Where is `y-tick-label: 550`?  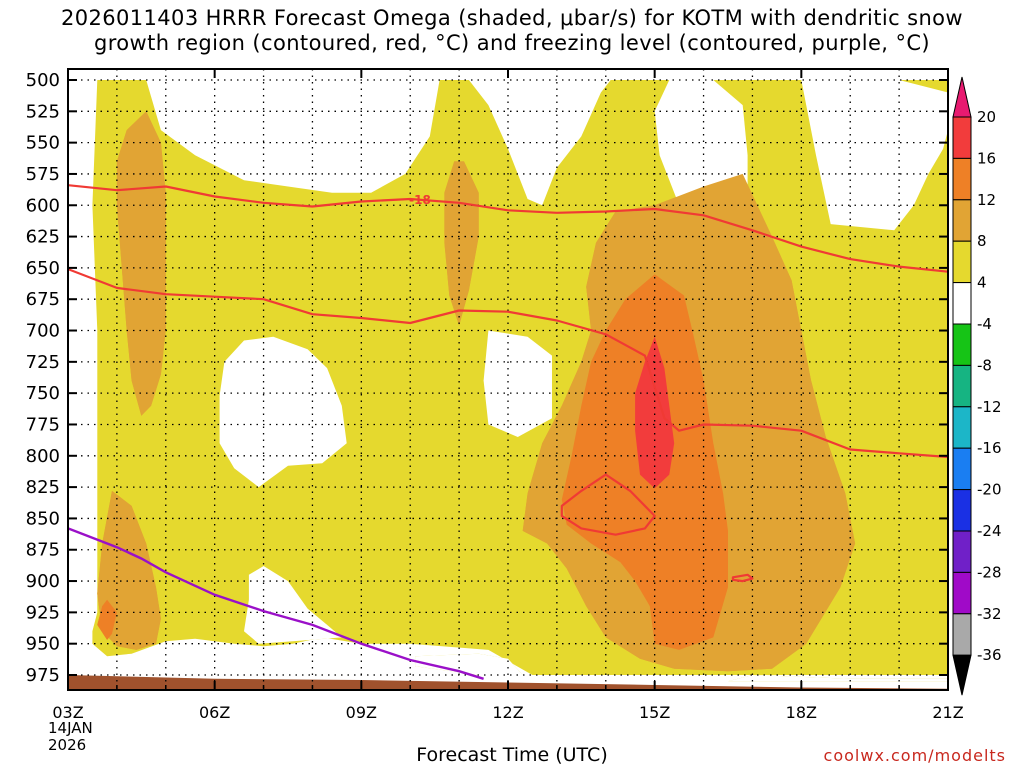 y-tick-label: 550 is located at coordinates (43, 143).